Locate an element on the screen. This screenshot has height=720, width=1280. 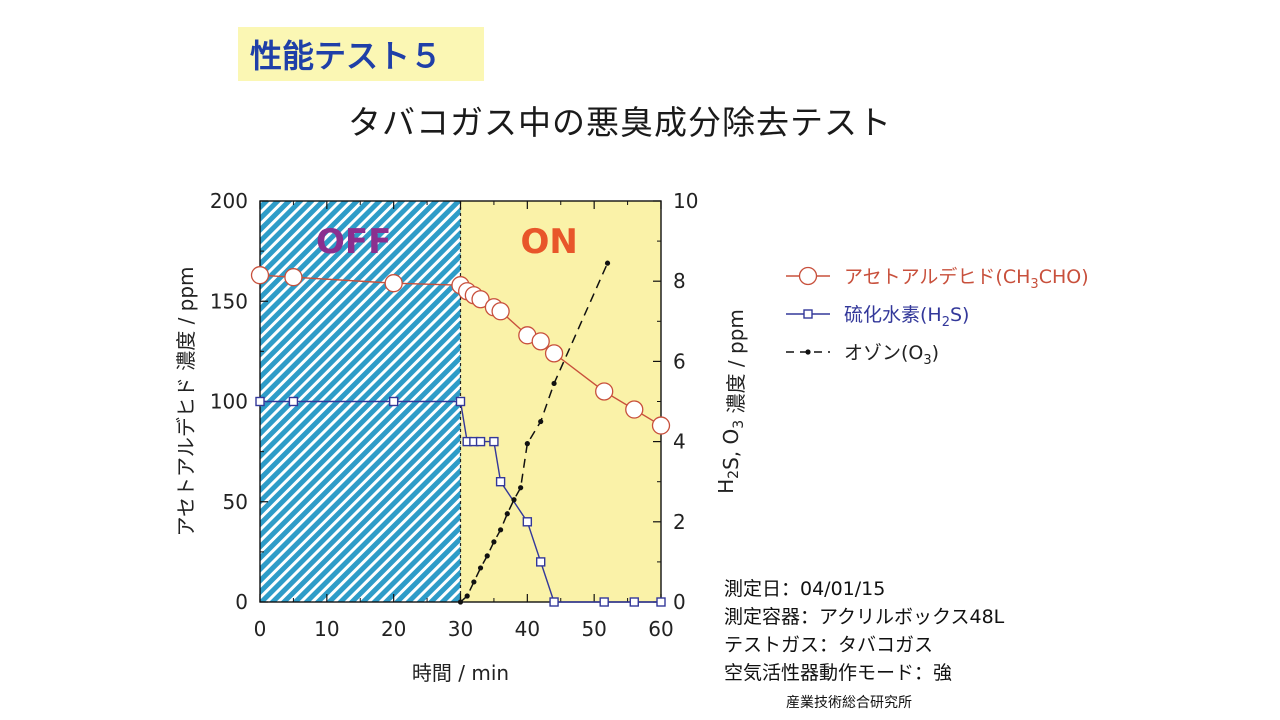
measurement-date: 測定日：04/01/15 is located at coordinates (805, 589).